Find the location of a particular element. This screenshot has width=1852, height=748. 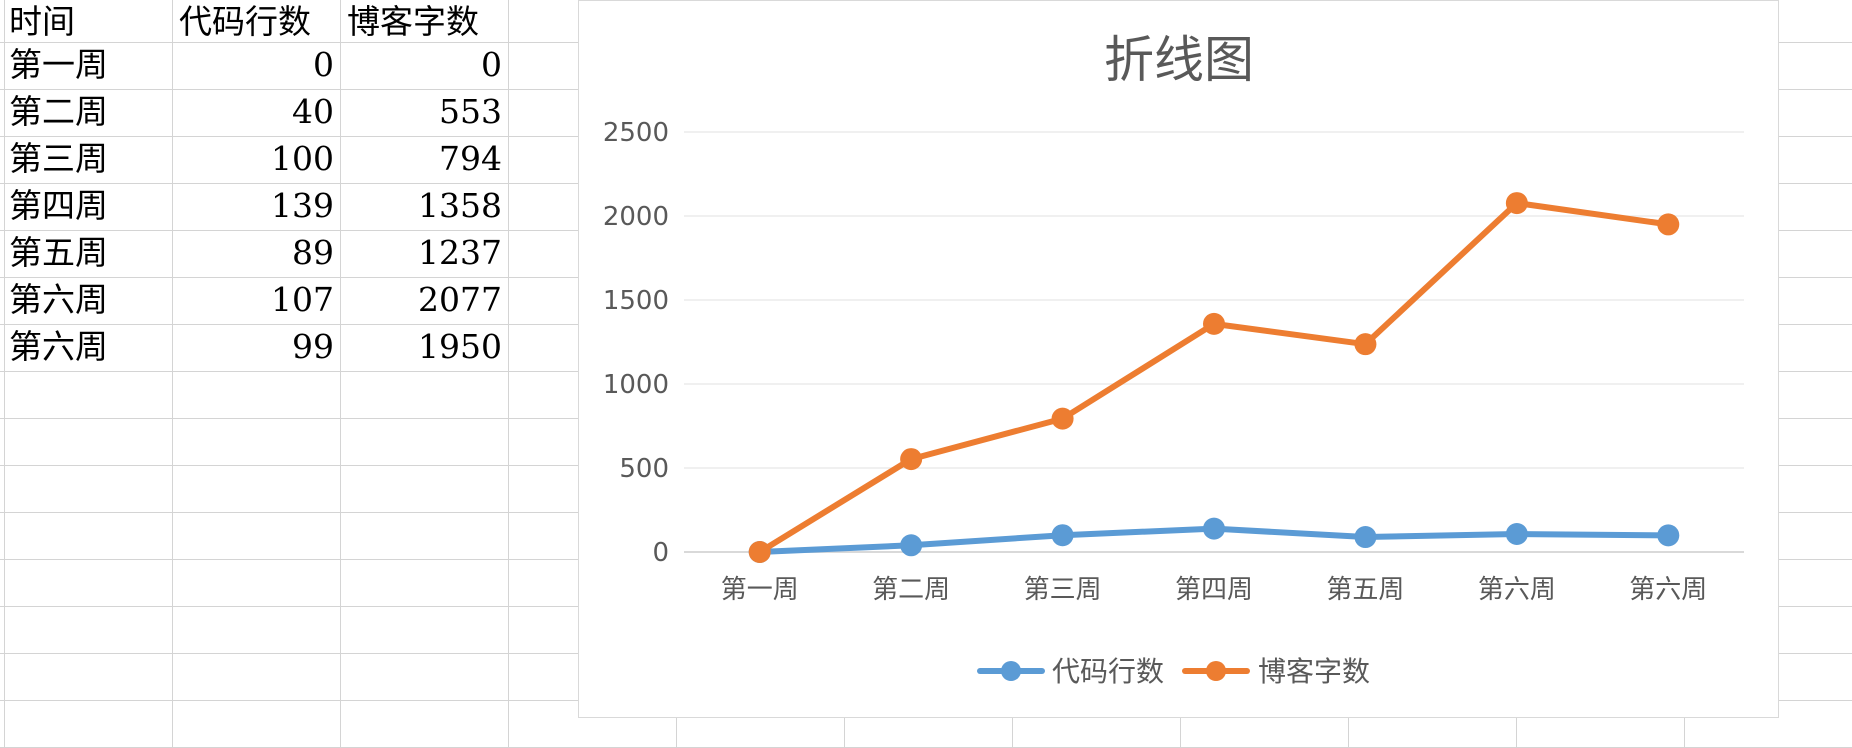

cell-code-lines: 99 is located at coordinates (313, 346).